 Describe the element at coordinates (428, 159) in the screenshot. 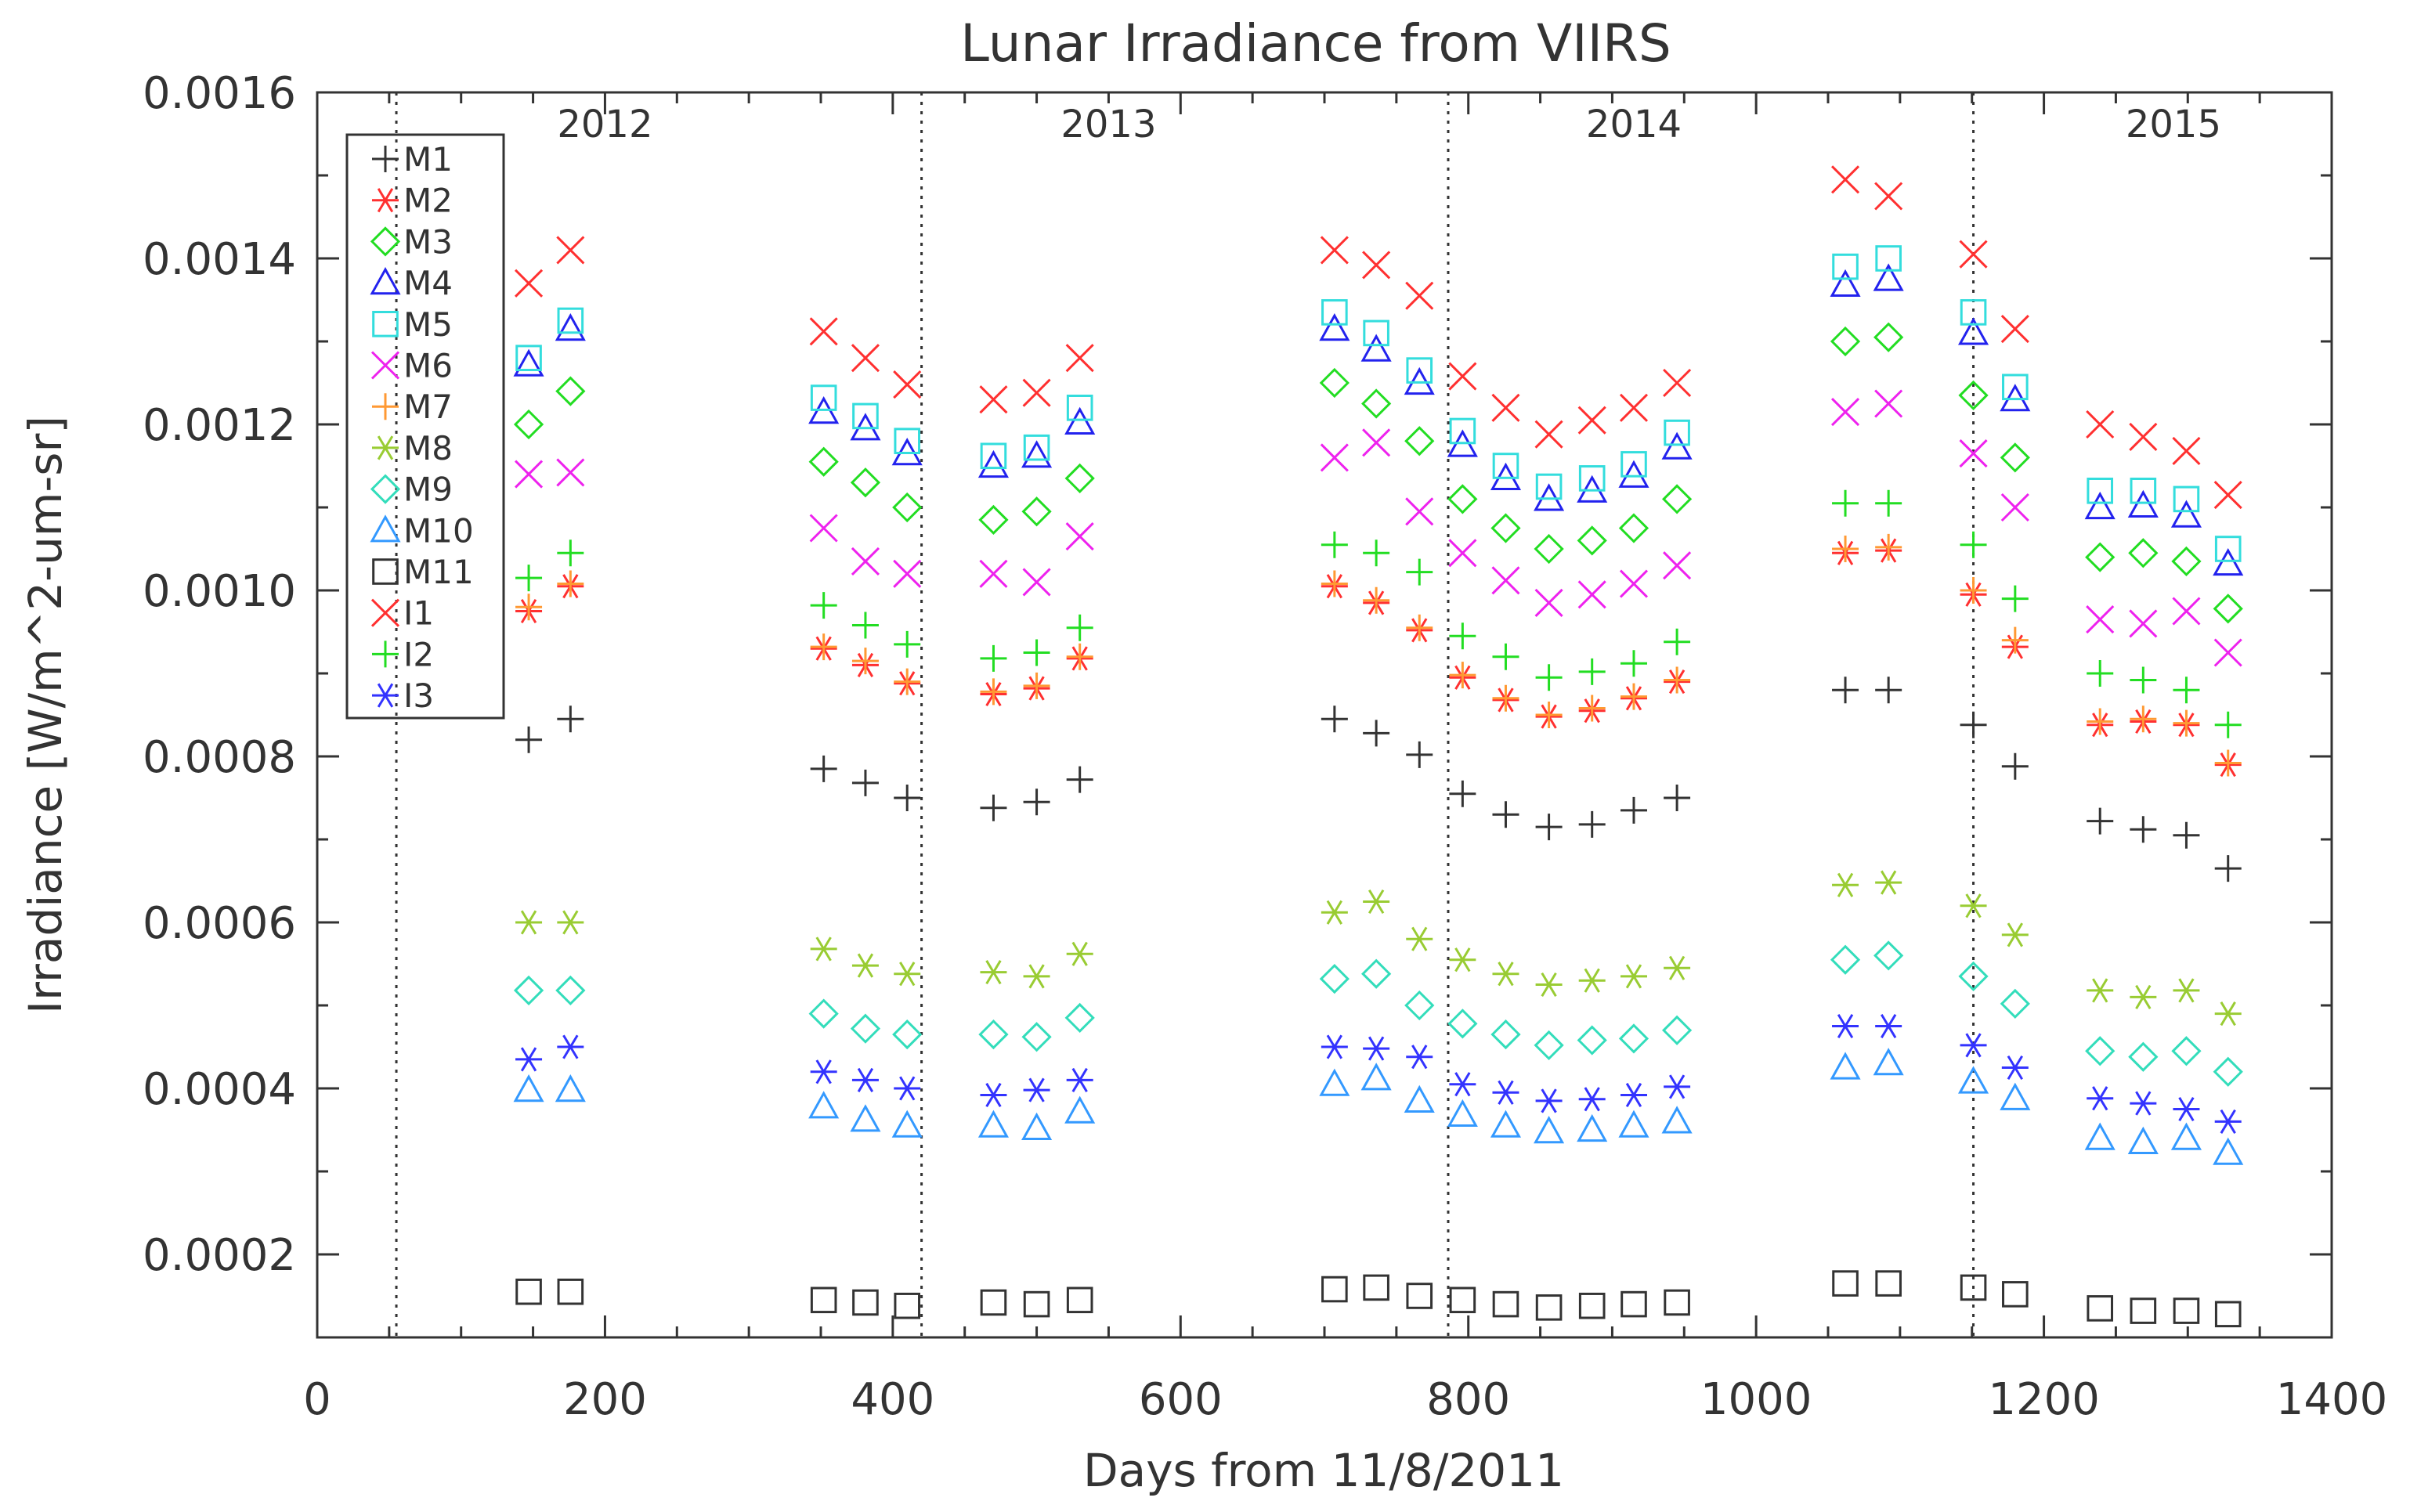

I see `legend-label-m1: M1` at that location.